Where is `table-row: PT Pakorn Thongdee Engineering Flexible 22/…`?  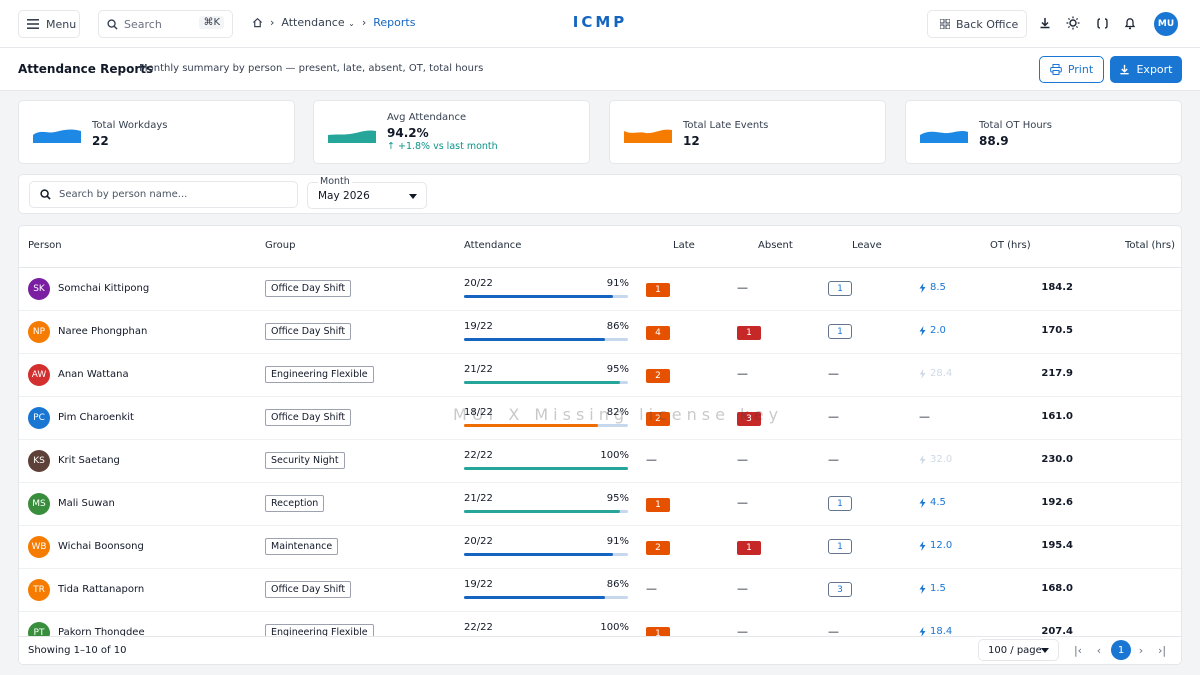
table-row: PT Pakorn Thongdee Engineering Flexible 22/… is located at coordinates (600, 624).